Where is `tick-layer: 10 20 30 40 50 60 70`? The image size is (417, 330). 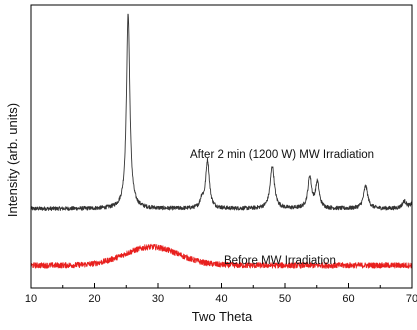
tick-layer: 10 20 30 40 50 60 70 is located at coordinates (221, 294).